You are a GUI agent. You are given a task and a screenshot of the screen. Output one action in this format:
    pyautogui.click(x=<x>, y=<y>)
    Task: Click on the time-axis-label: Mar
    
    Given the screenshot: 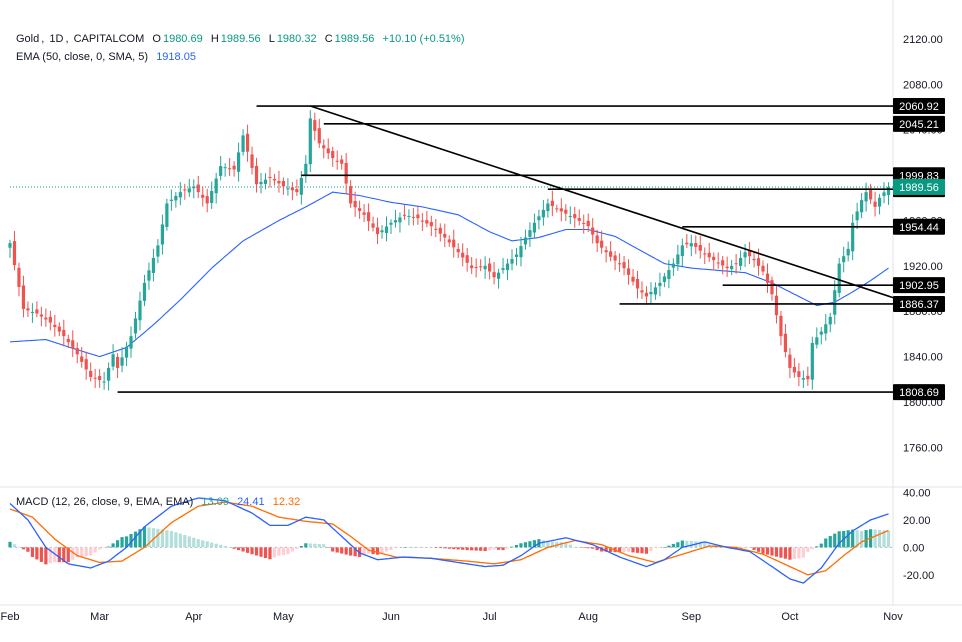 What is the action you would take?
    pyautogui.click(x=99, y=617)
    